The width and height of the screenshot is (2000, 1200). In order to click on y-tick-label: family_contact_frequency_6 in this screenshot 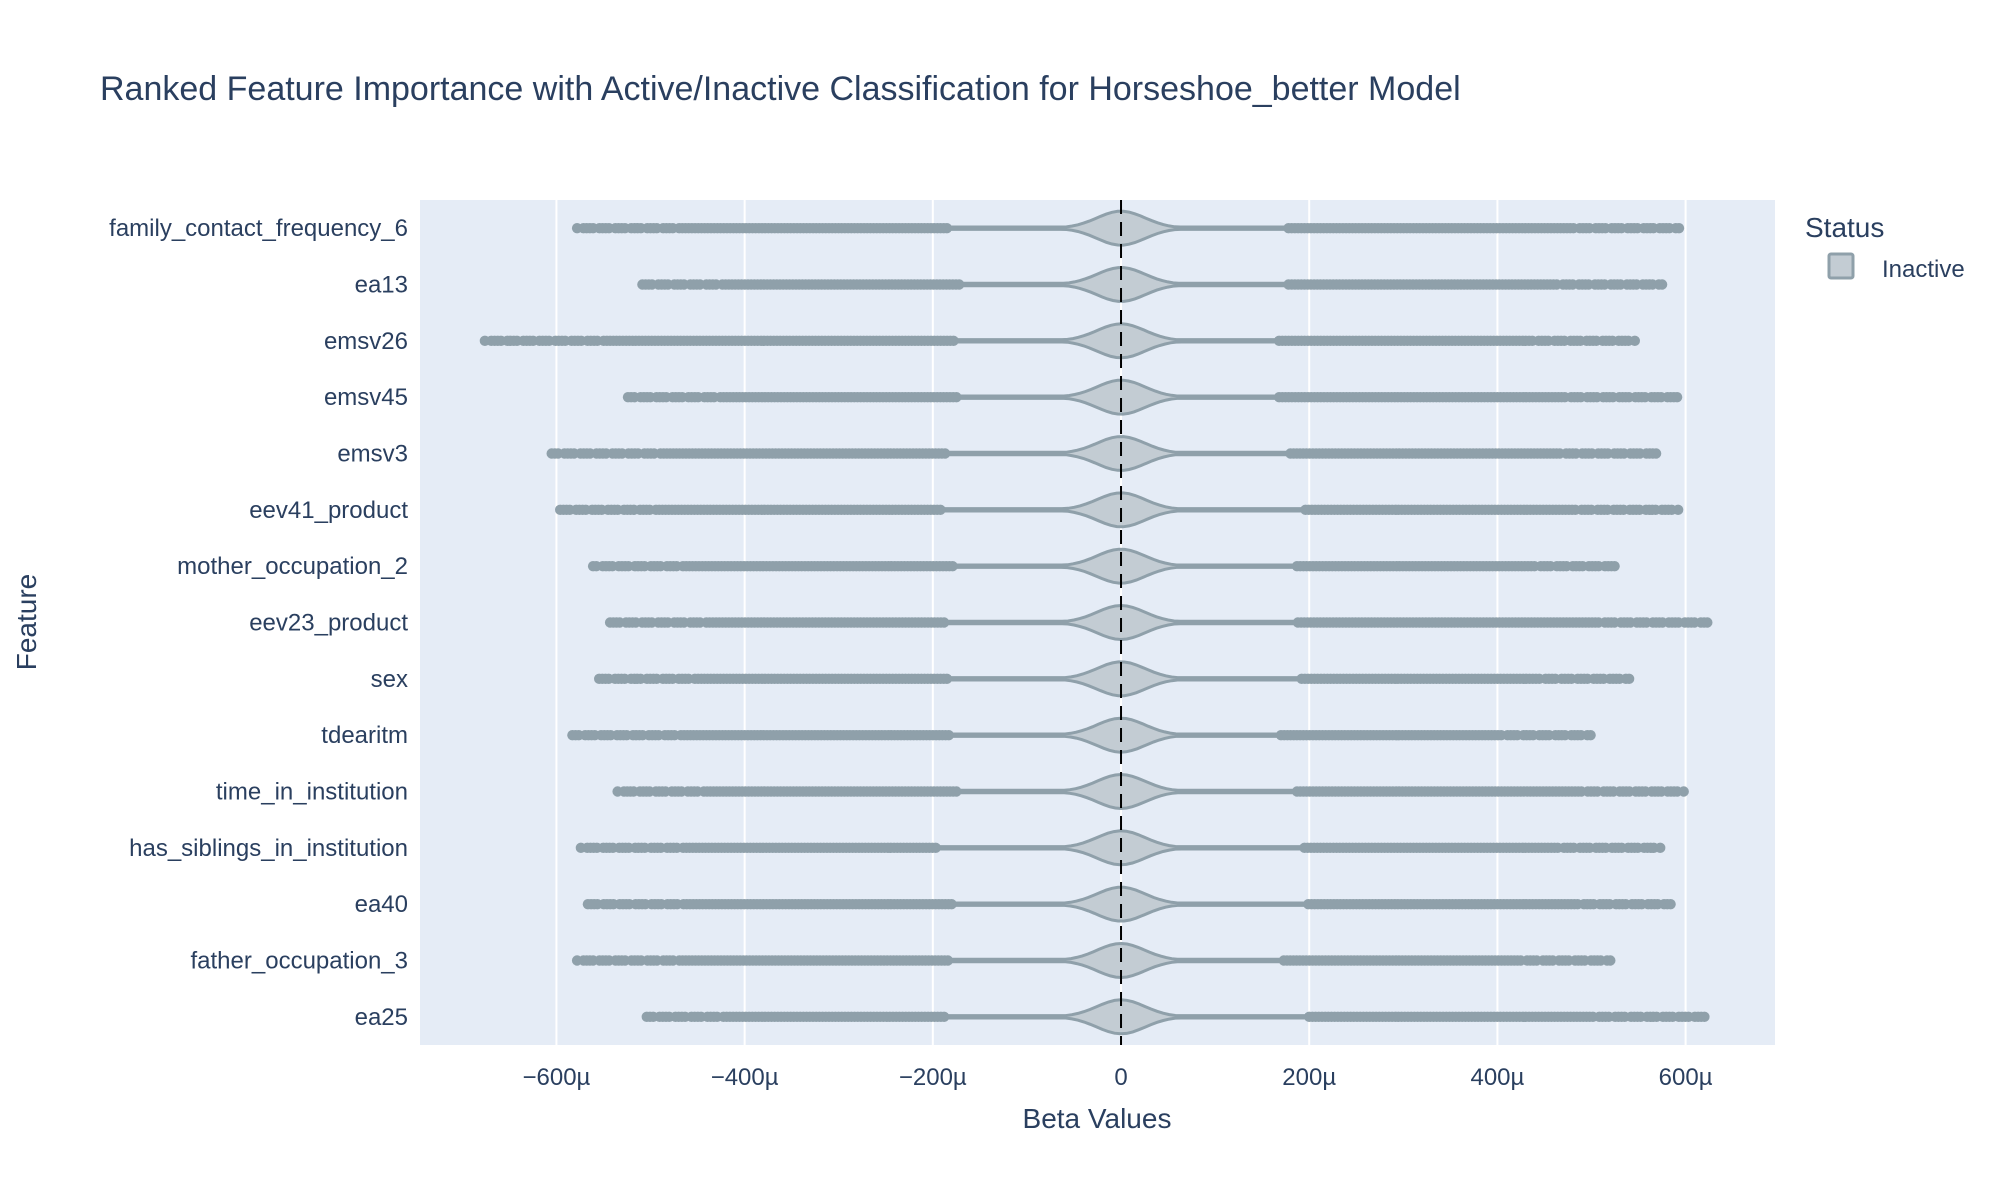, I will do `click(258, 228)`.